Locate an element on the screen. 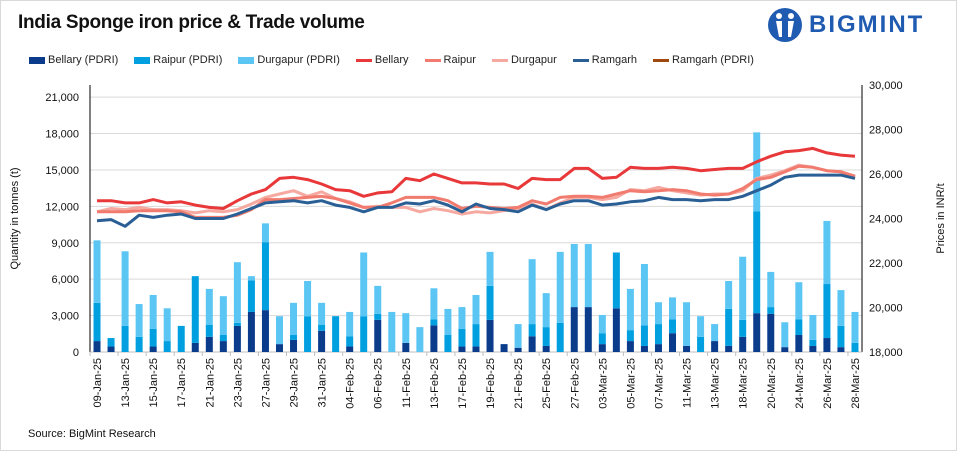 The height and width of the screenshot is (451, 957). x-tick-label: 03-Mar-25 is located at coordinates (603, 383).